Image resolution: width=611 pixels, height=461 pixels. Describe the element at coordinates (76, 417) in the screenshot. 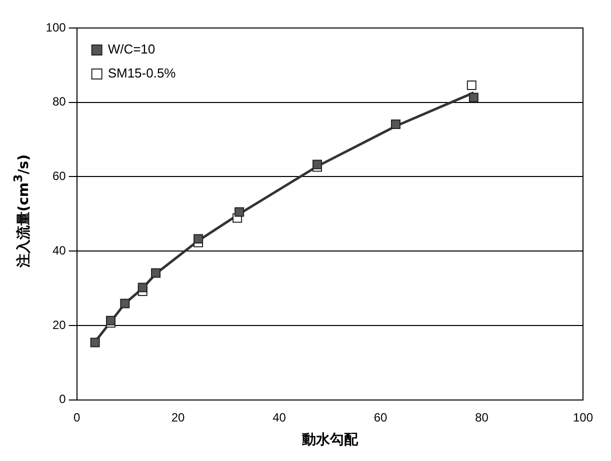

I see `x-tick-label: 0` at that location.